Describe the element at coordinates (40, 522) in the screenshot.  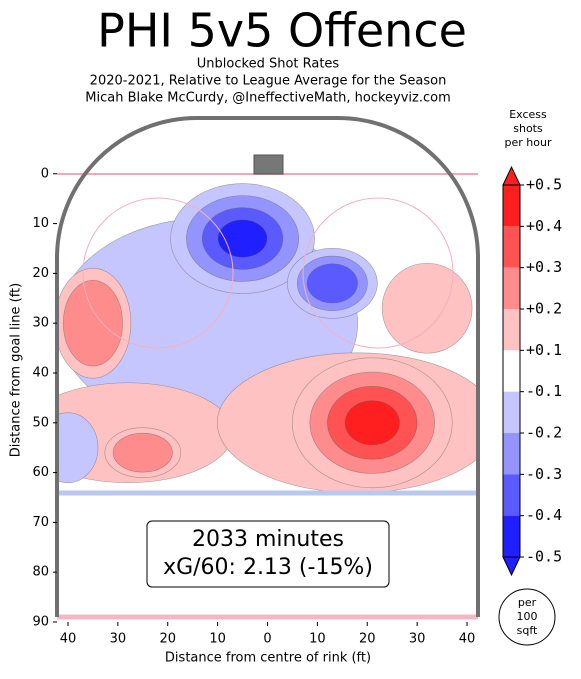
I see `y-tick-label: 70` at that location.